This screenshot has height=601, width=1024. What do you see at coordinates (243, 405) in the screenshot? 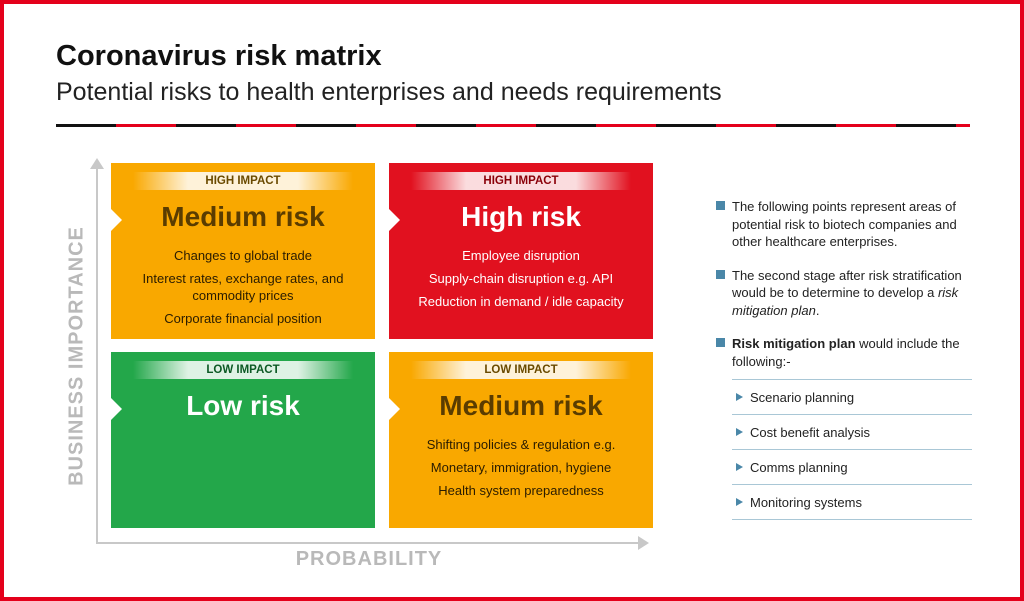
I see `quadrant-title: Low risk` at bounding box center [243, 405].